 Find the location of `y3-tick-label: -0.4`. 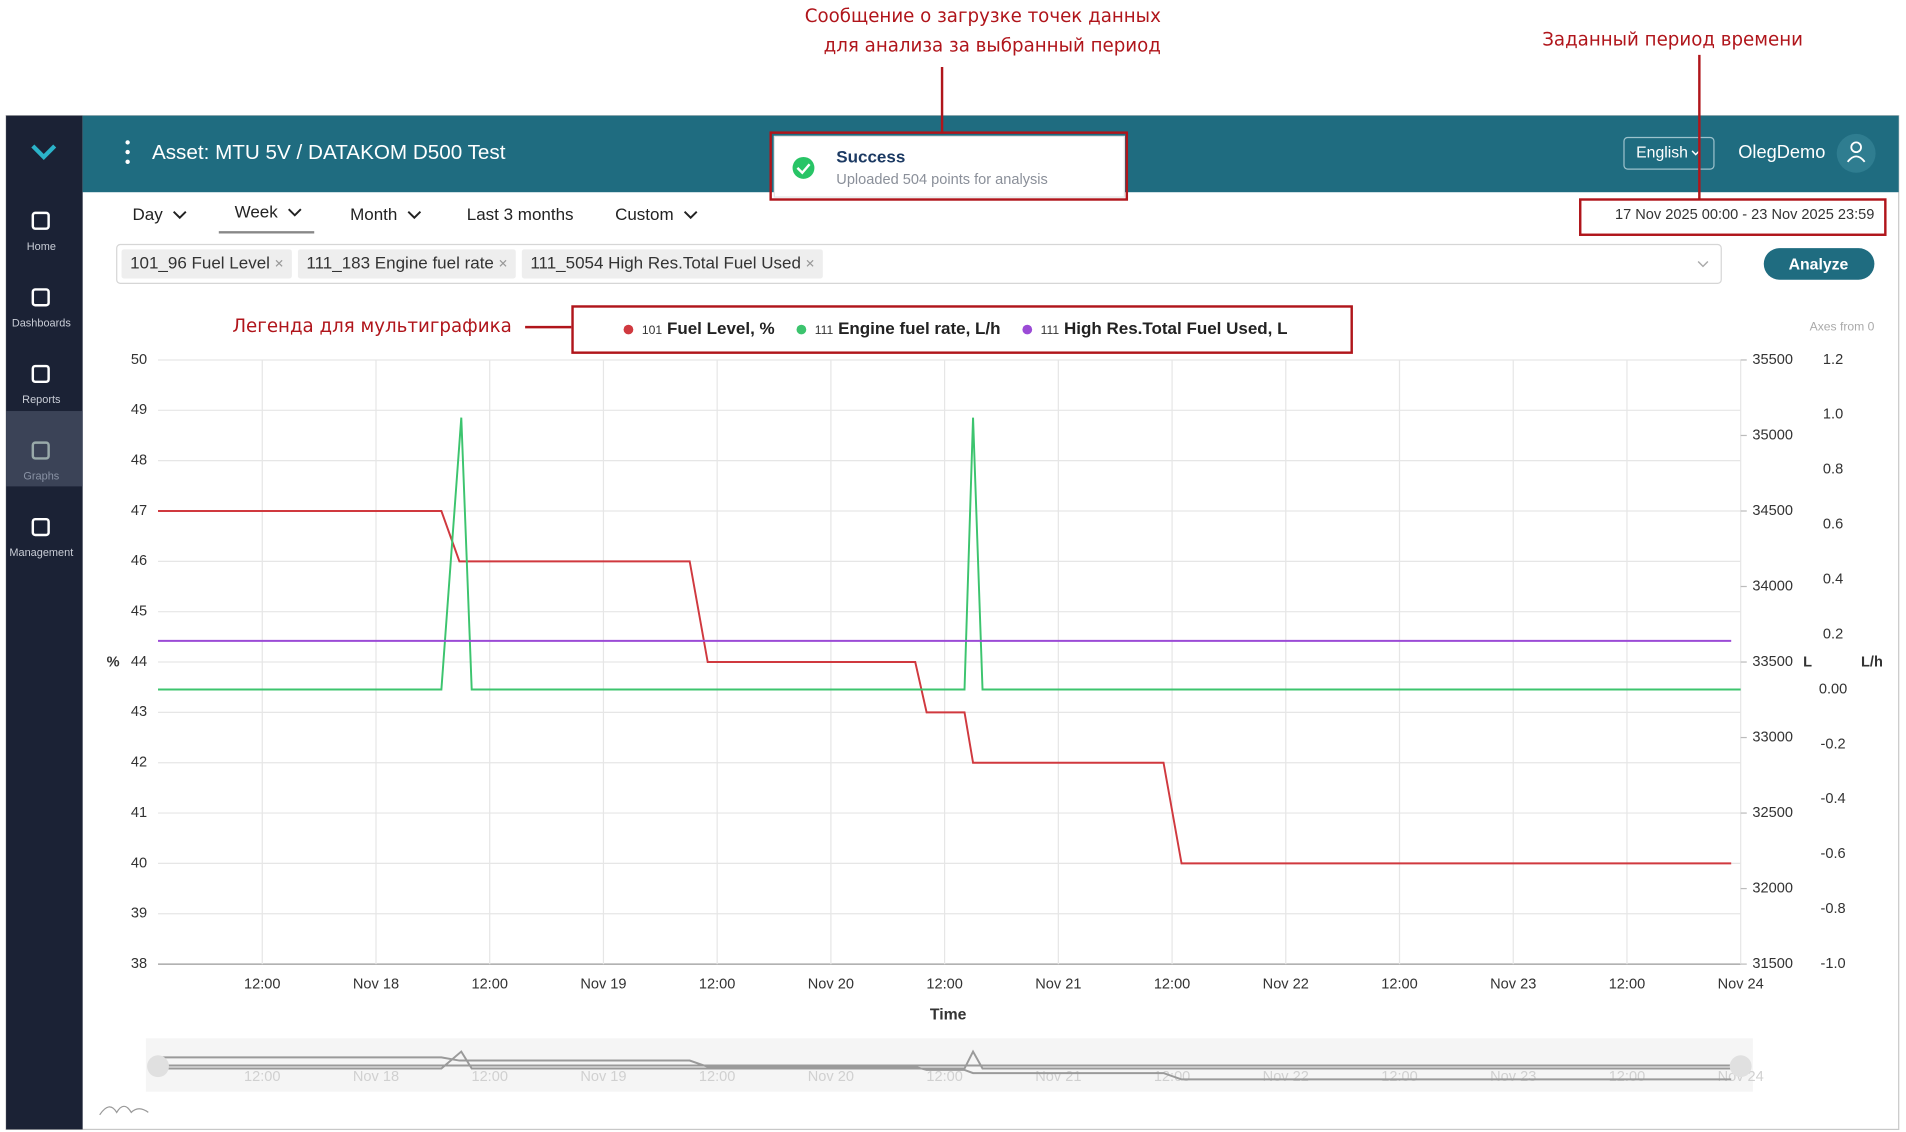

y3-tick-label: -0.4 is located at coordinates (1833, 799).